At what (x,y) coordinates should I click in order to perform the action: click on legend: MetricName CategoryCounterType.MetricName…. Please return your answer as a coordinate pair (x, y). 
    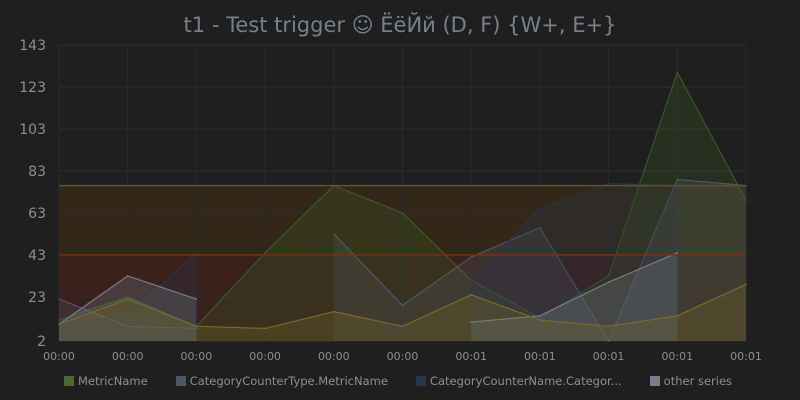
    Looking at the image, I should click on (412, 381).